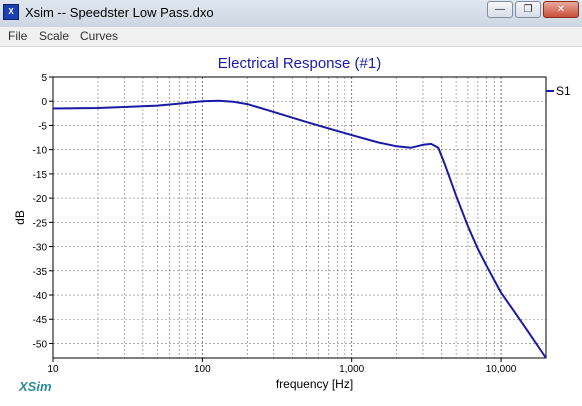  I want to click on close-button: ✕, so click(561, 9).